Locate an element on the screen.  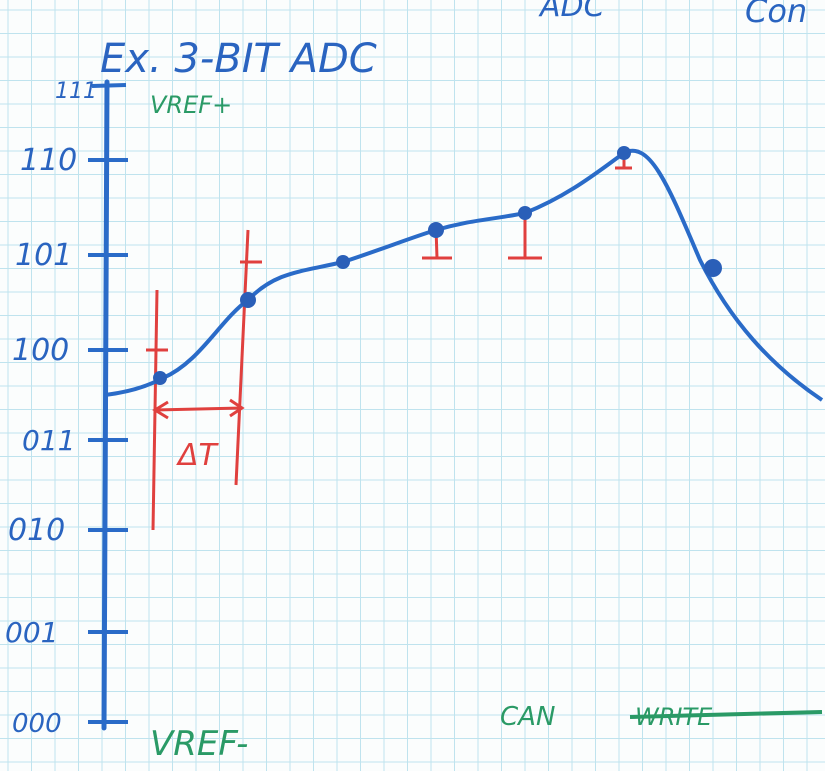
code-label: 111 is located at coordinates (76, 91).